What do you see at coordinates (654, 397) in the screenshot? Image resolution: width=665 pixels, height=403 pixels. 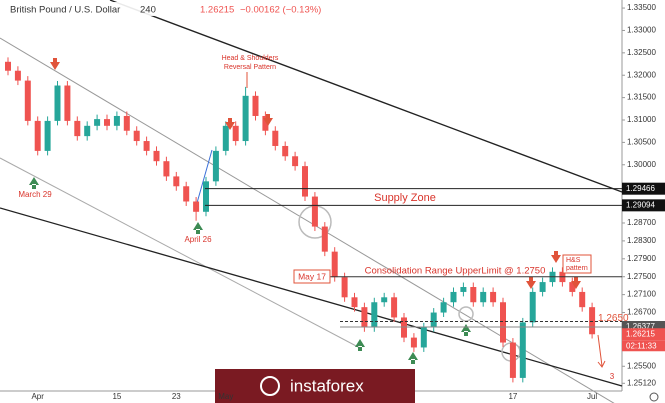 I see `settings-icon` at bounding box center [654, 397].